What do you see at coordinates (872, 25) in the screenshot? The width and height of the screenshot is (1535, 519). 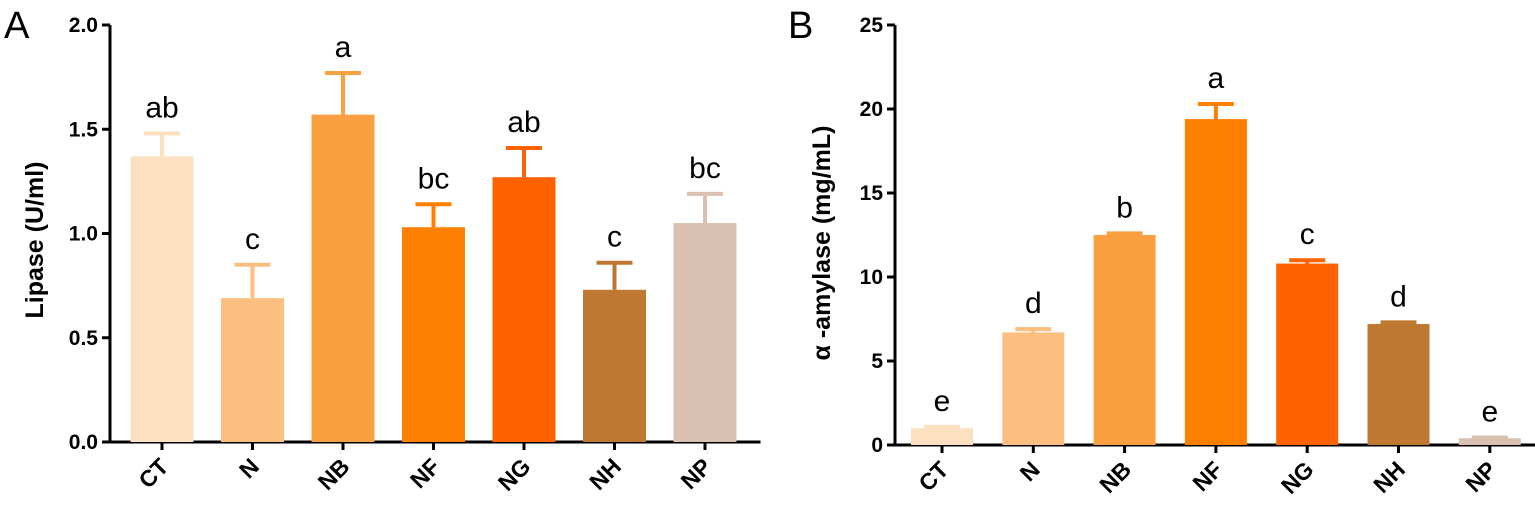 I see `y-tick-label: 25` at bounding box center [872, 25].